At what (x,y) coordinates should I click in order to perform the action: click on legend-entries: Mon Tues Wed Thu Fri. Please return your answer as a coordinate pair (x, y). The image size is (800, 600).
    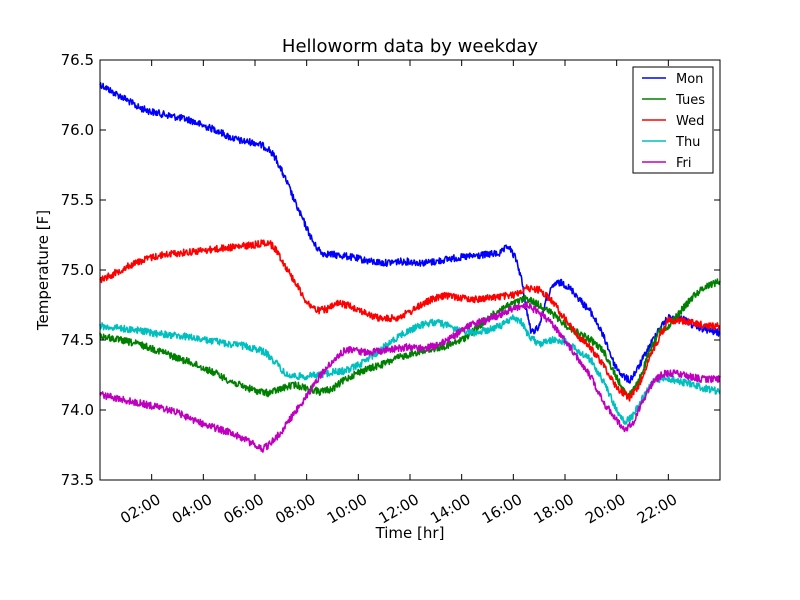
    Looking at the image, I should click on (673, 121).